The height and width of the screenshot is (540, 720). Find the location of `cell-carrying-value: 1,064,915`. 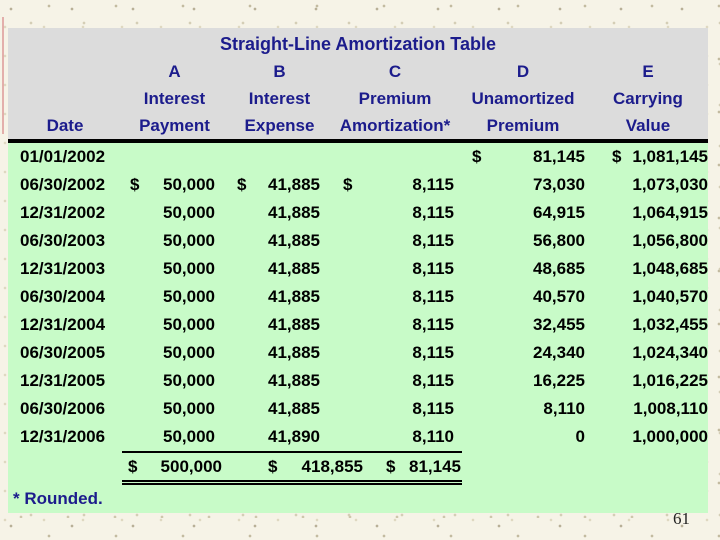

cell-carrying-value: 1,064,915 is located at coordinates (670, 212).